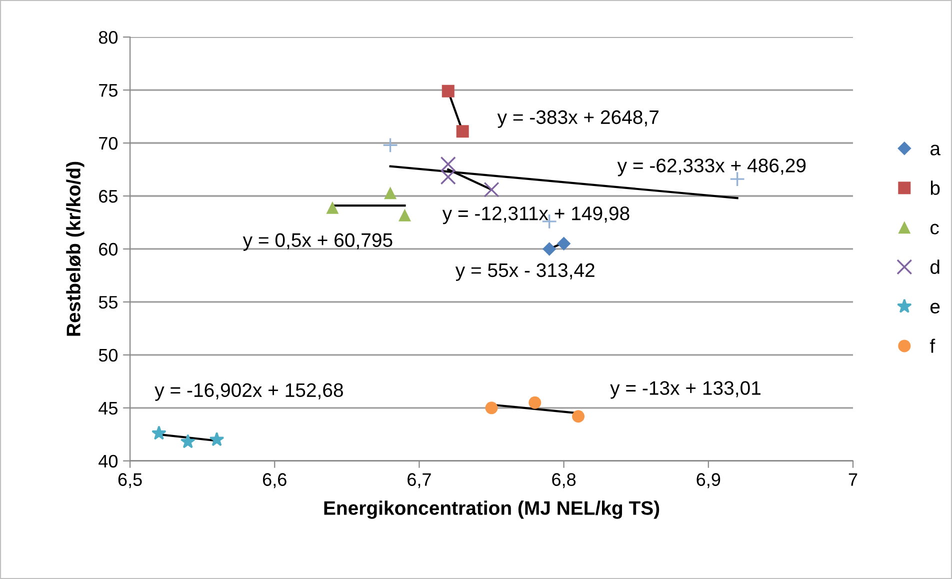 This screenshot has width=952, height=579. What do you see at coordinates (317, 242) in the screenshot?
I see `annotation: y = 0,5x + 60,795` at bounding box center [317, 242].